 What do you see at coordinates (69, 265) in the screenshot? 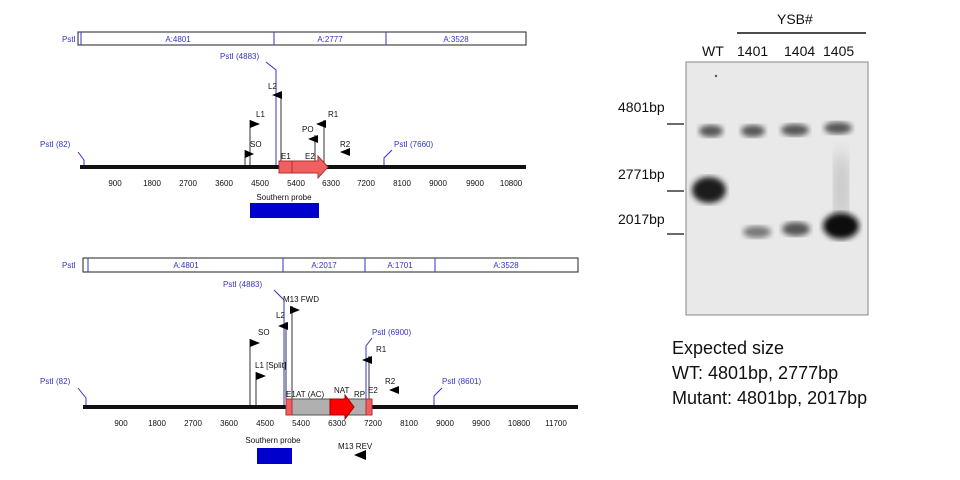
I see `map2-enzyme-label: PstI` at bounding box center [69, 265].